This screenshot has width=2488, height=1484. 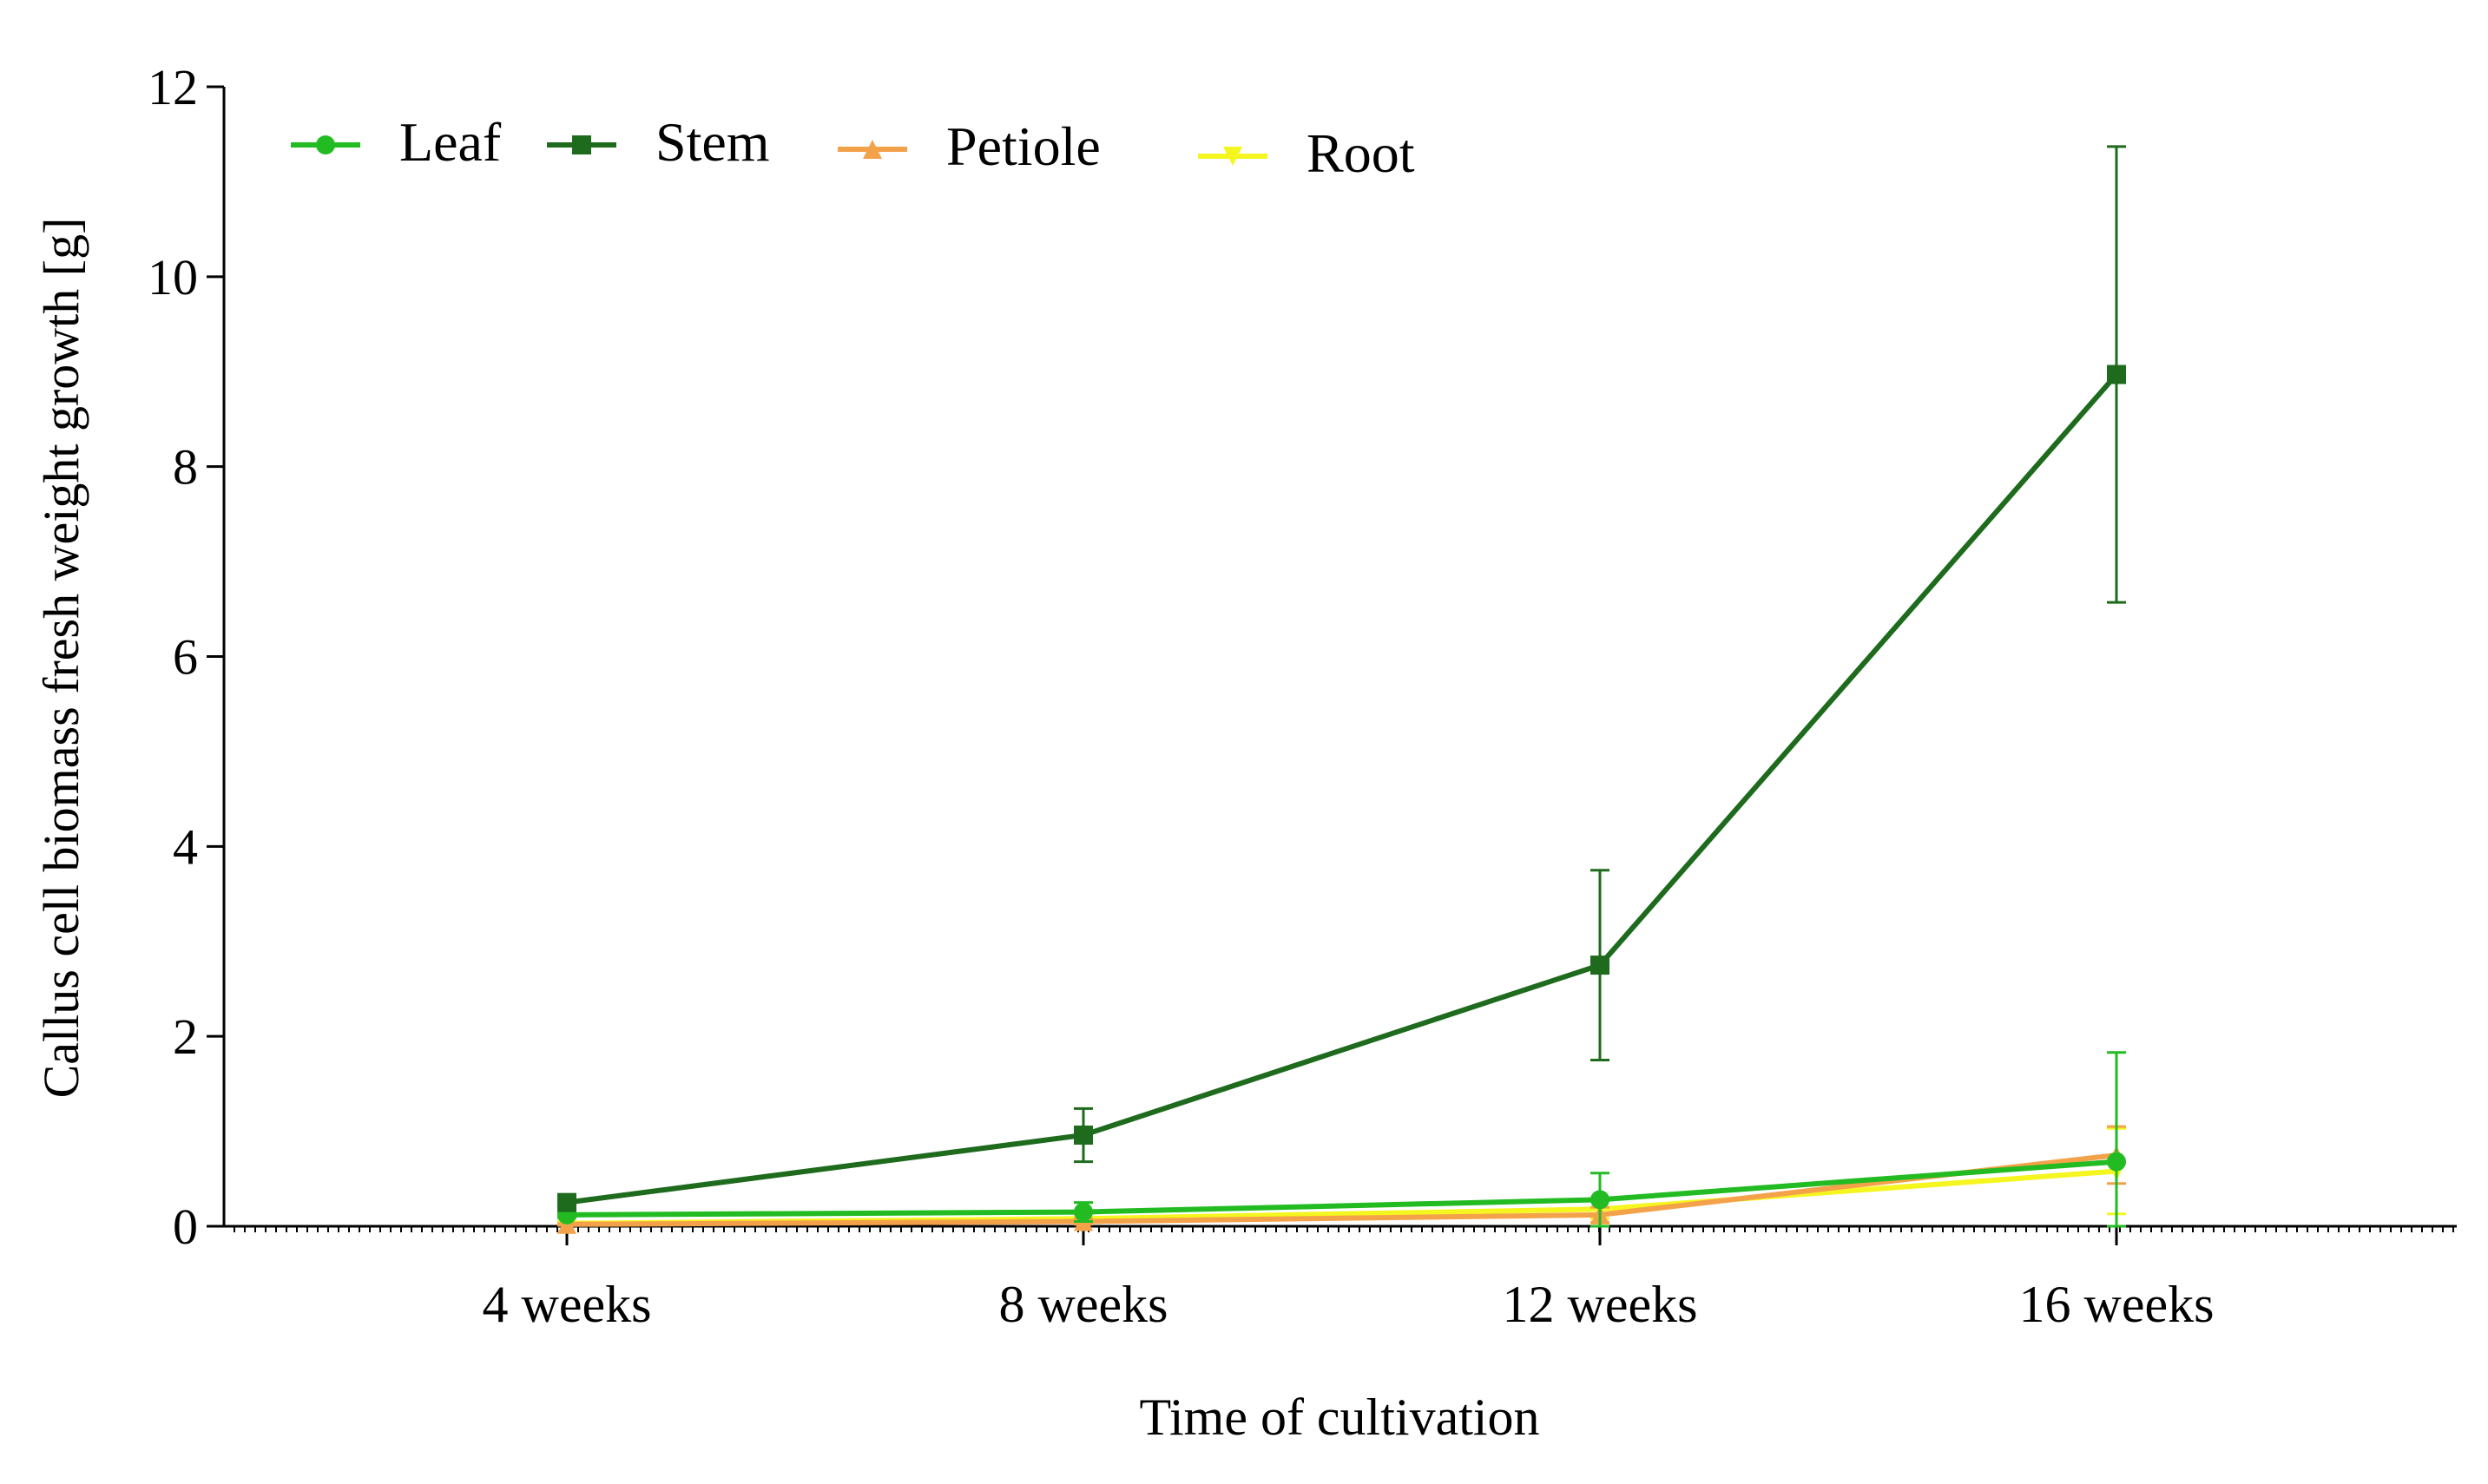 I want to click on legend-item-stem: Stem, so click(x=658, y=142).